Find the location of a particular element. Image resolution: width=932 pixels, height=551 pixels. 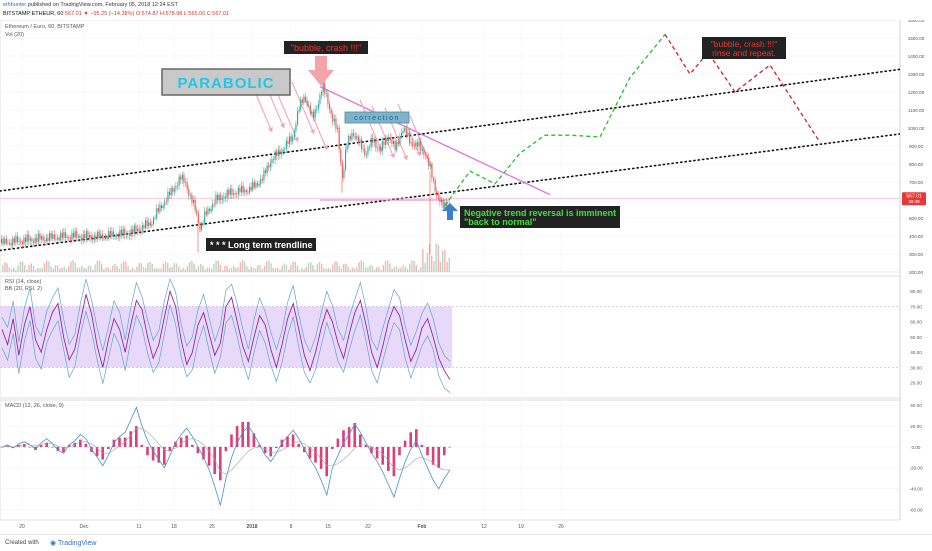

rsi-line is located at coordinates (226, 334).